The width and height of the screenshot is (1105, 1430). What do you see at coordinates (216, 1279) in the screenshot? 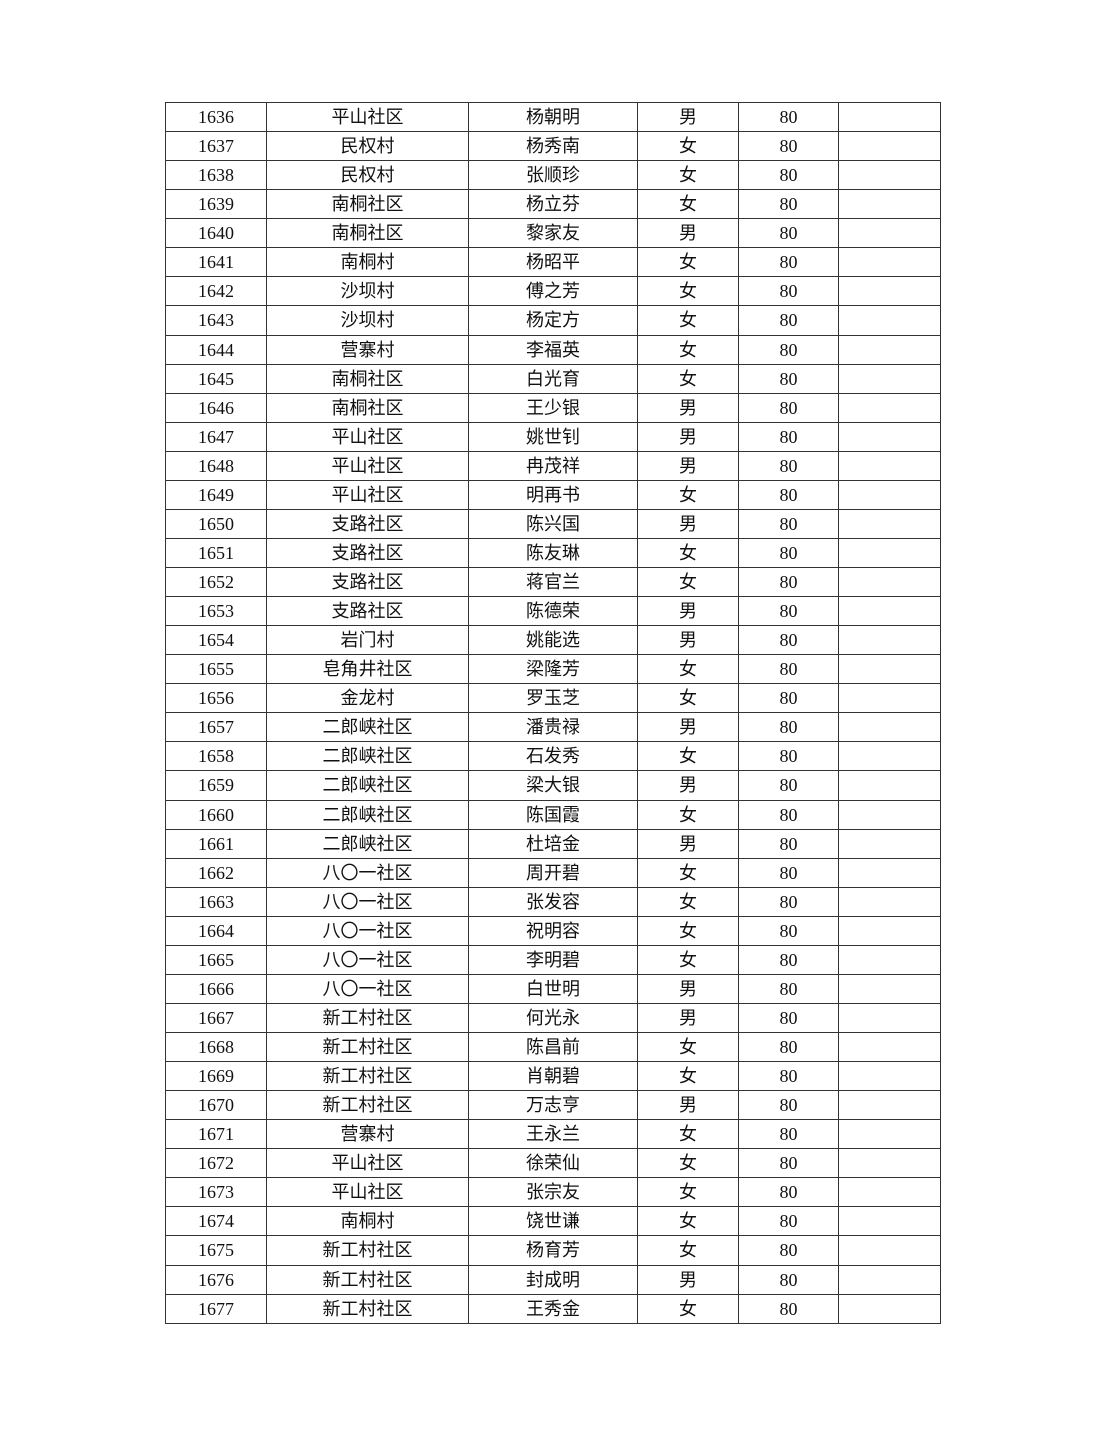
I see `cell-number: 1676` at bounding box center [216, 1279].